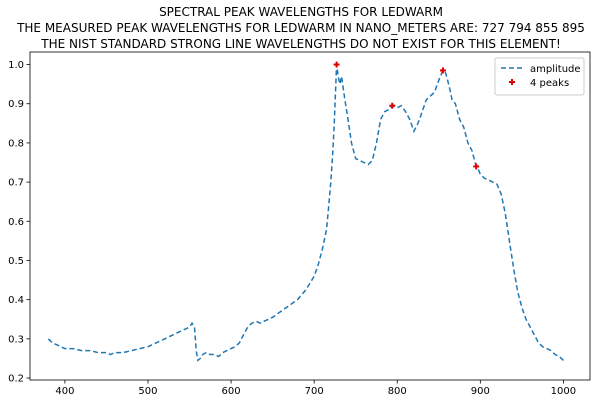  Describe the element at coordinates (16, 143) in the screenshot. I see `y-tick-label: 0.8` at that location.